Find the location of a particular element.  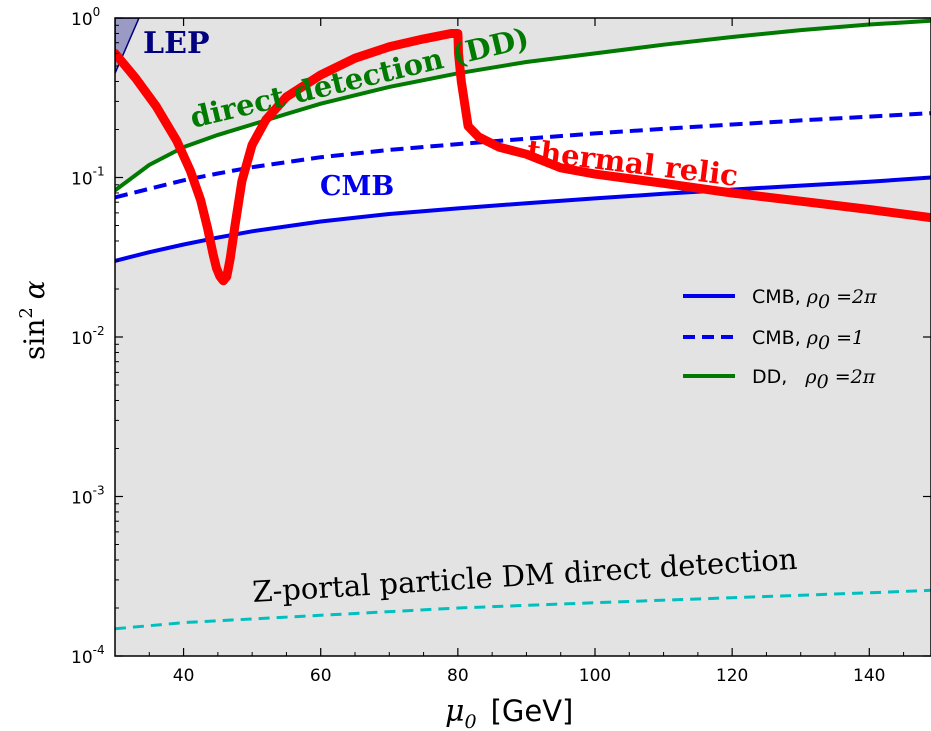

legend-label-cmb-2pi: CMB, ρ0 =2π is located at coordinates (814, 299).